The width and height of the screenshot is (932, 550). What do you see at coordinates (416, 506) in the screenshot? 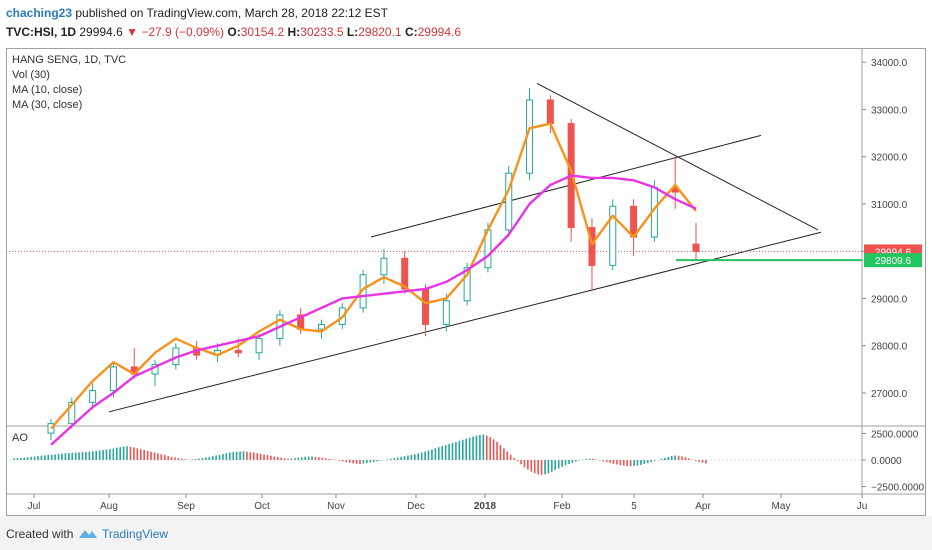
I see `x-tick-label: Dec` at bounding box center [416, 506].